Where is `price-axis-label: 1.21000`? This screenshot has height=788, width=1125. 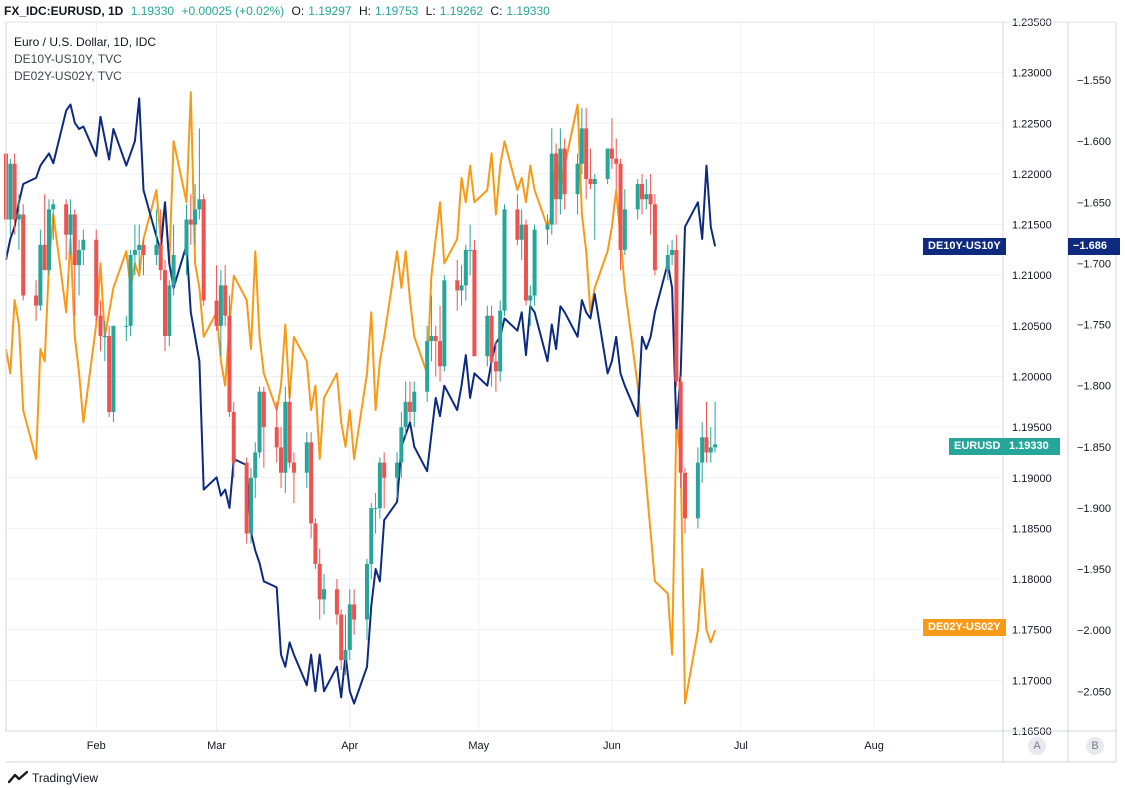 price-axis-label: 1.21000 is located at coordinates (1032, 276).